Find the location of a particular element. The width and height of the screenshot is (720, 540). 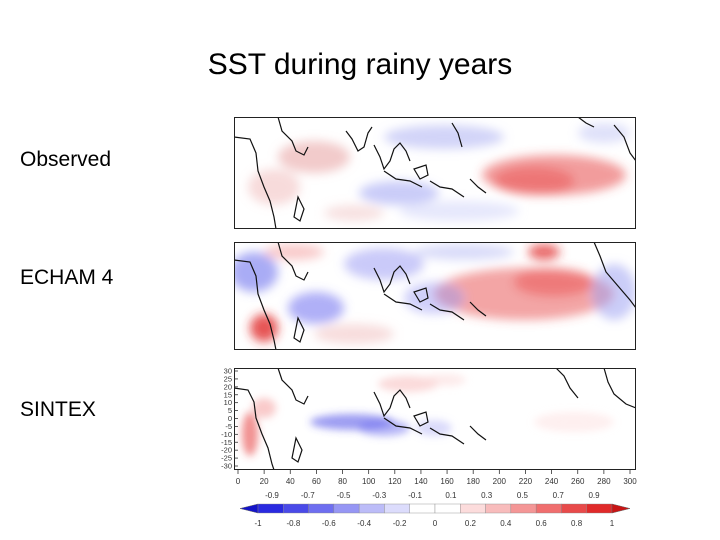

lon-tick-label: 180 is located at coordinates (474, 481).